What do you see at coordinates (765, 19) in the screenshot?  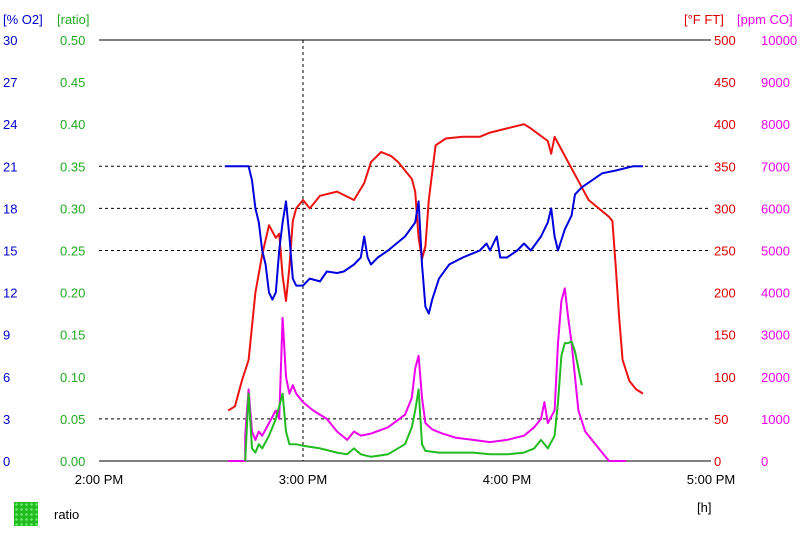 I see `co-axis-label: [ppm CO]` at bounding box center [765, 19].